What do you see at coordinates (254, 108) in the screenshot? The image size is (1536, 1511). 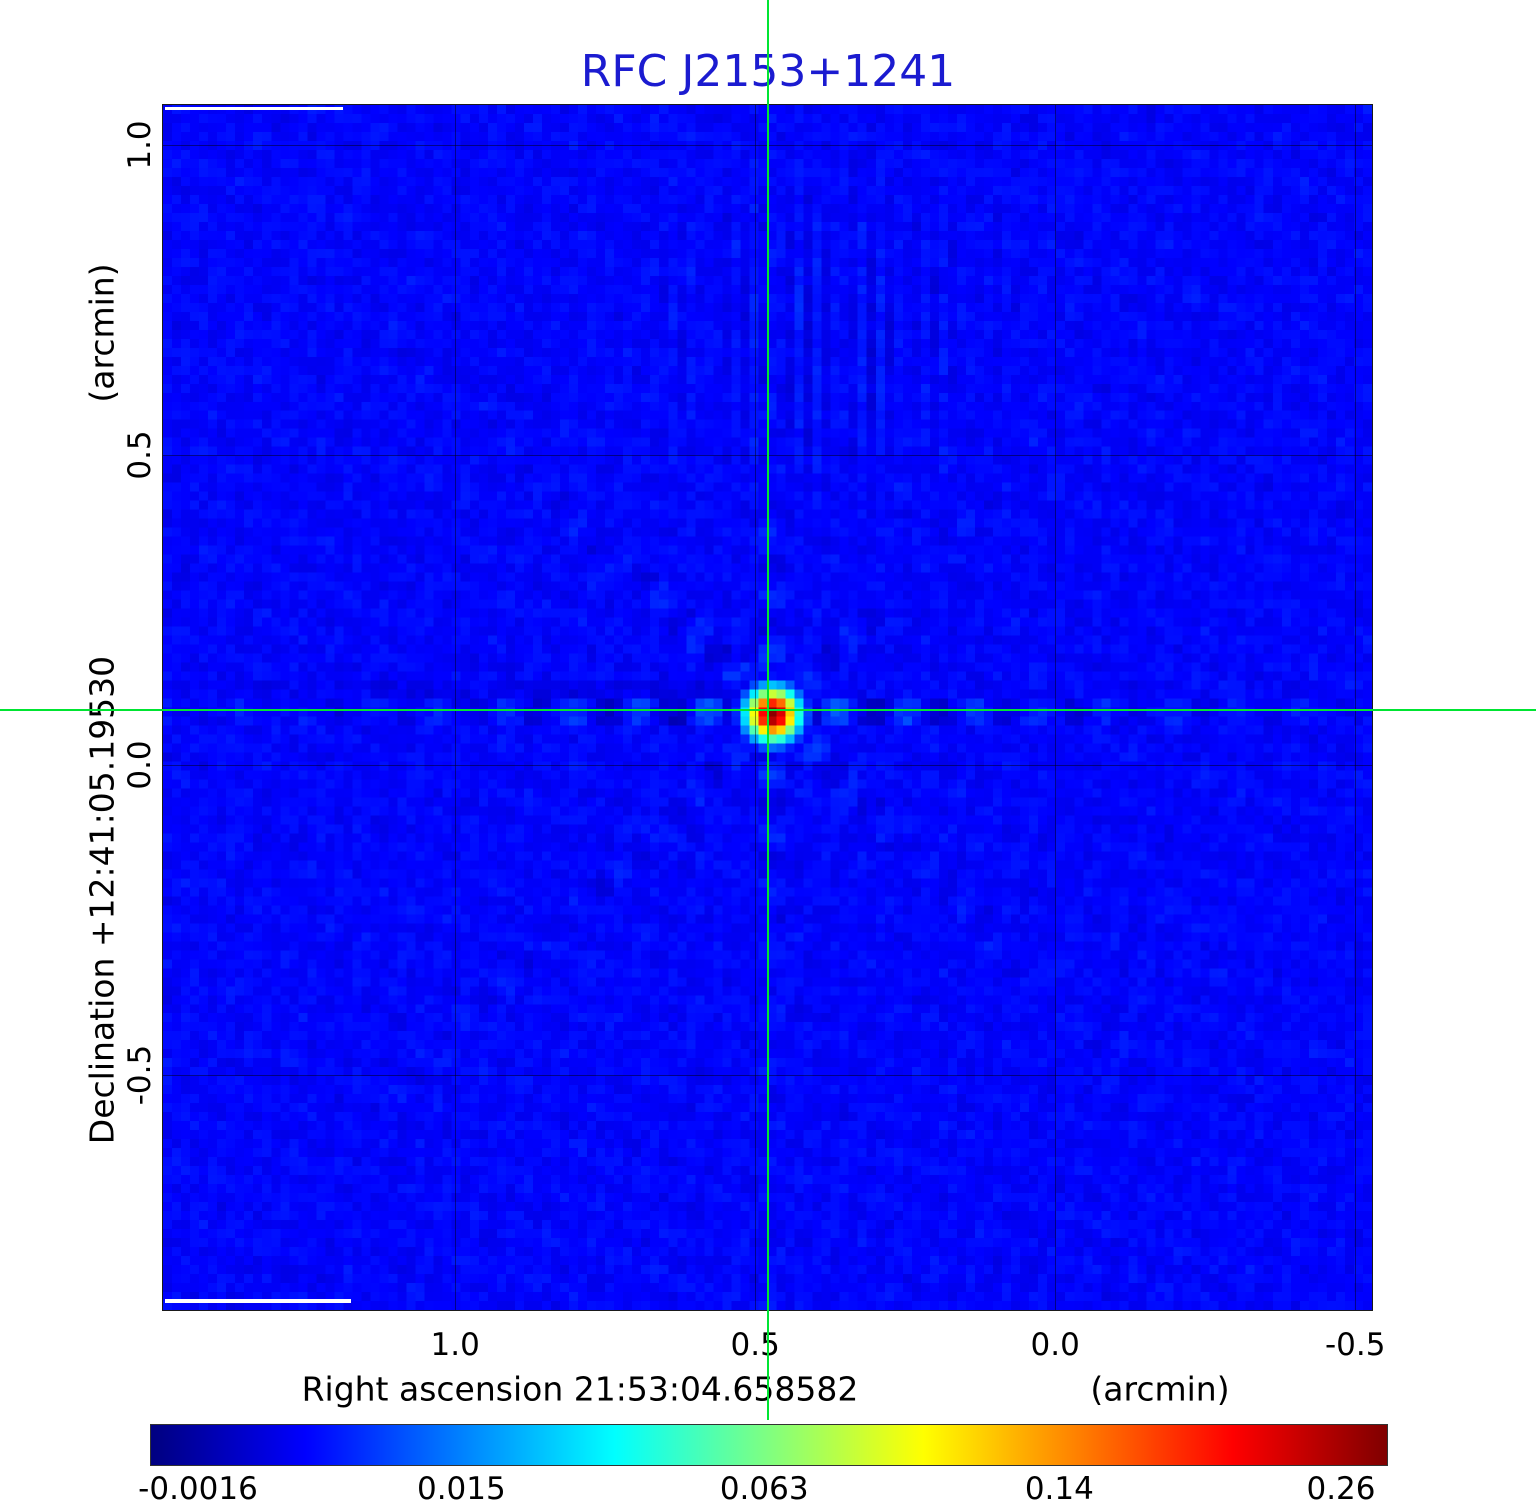 I see `beam-scale-bar-top` at bounding box center [254, 108].